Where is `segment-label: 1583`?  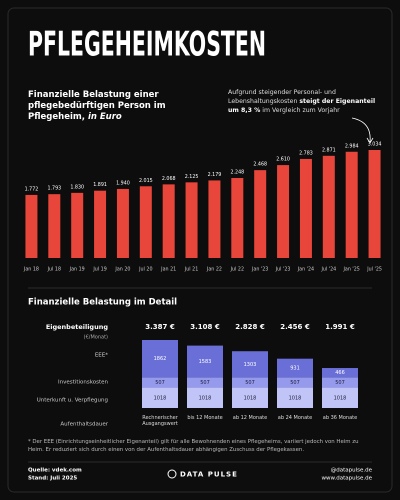
segment-label: 1583 is located at coordinates (205, 362).